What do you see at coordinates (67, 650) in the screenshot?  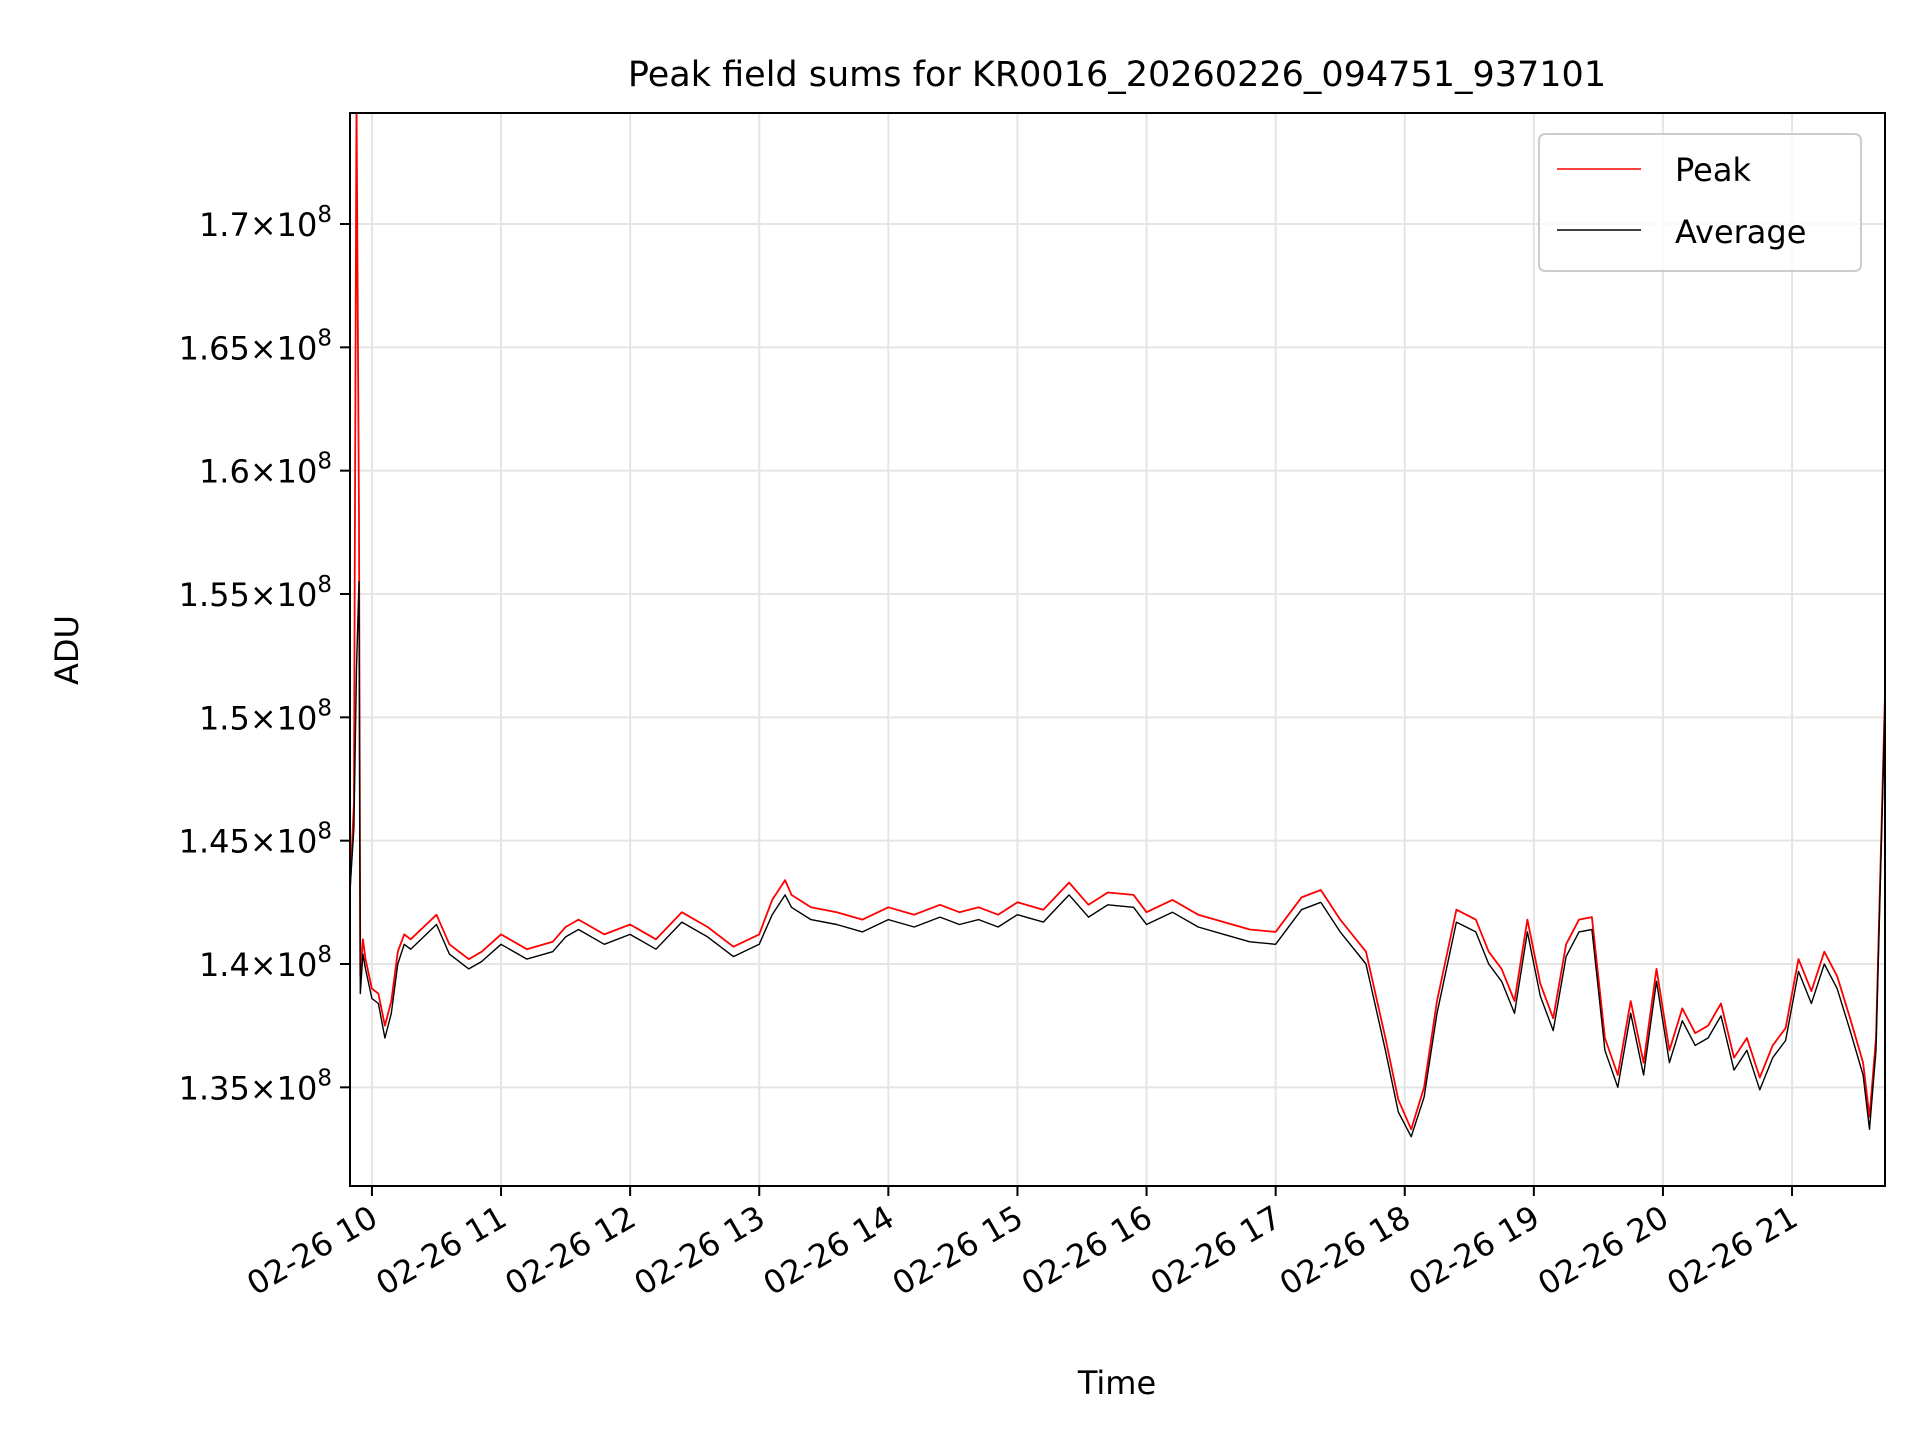 I see `y-axis-label: ADU` at bounding box center [67, 650].